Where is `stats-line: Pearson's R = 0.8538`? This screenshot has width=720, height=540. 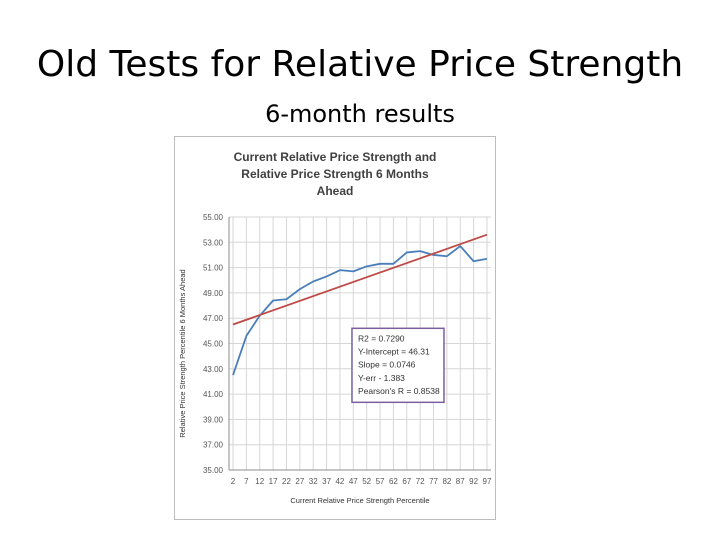 stats-line: Pearson's R = 0.8538 is located at coordinates (399, 391).